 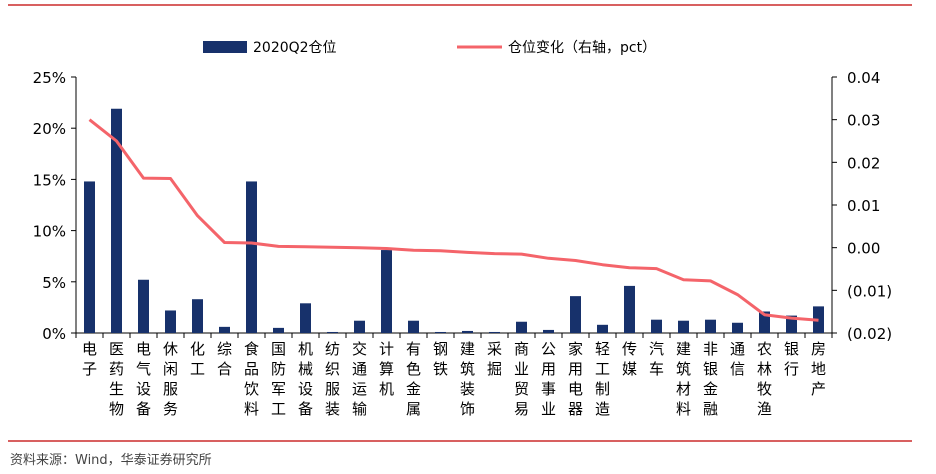 I want to click on category-label-char: 输, so click(x=359, y=409).